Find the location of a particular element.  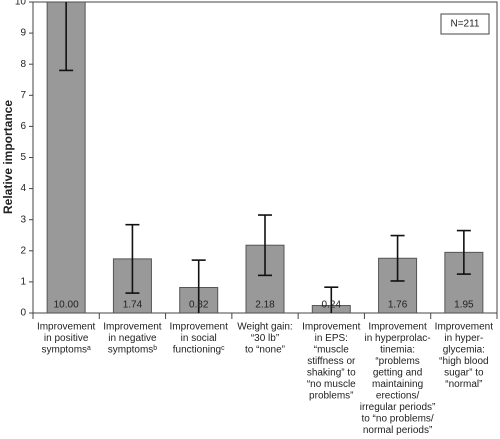

y-tick-label: 4 is located at coordinates (23, 188).